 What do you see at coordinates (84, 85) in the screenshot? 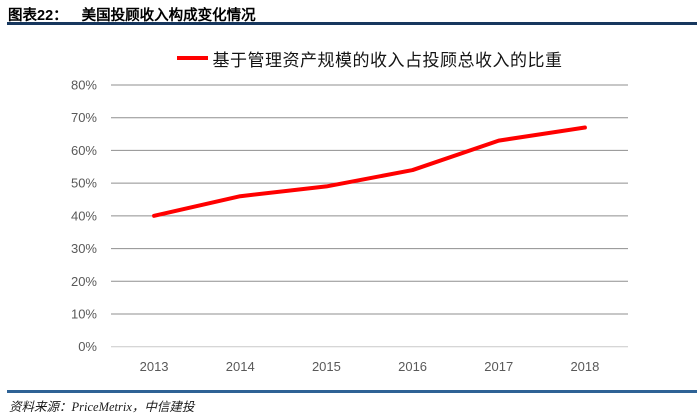
I see `y-axis-tick-label: 80%` at bounding box center [84, 85].